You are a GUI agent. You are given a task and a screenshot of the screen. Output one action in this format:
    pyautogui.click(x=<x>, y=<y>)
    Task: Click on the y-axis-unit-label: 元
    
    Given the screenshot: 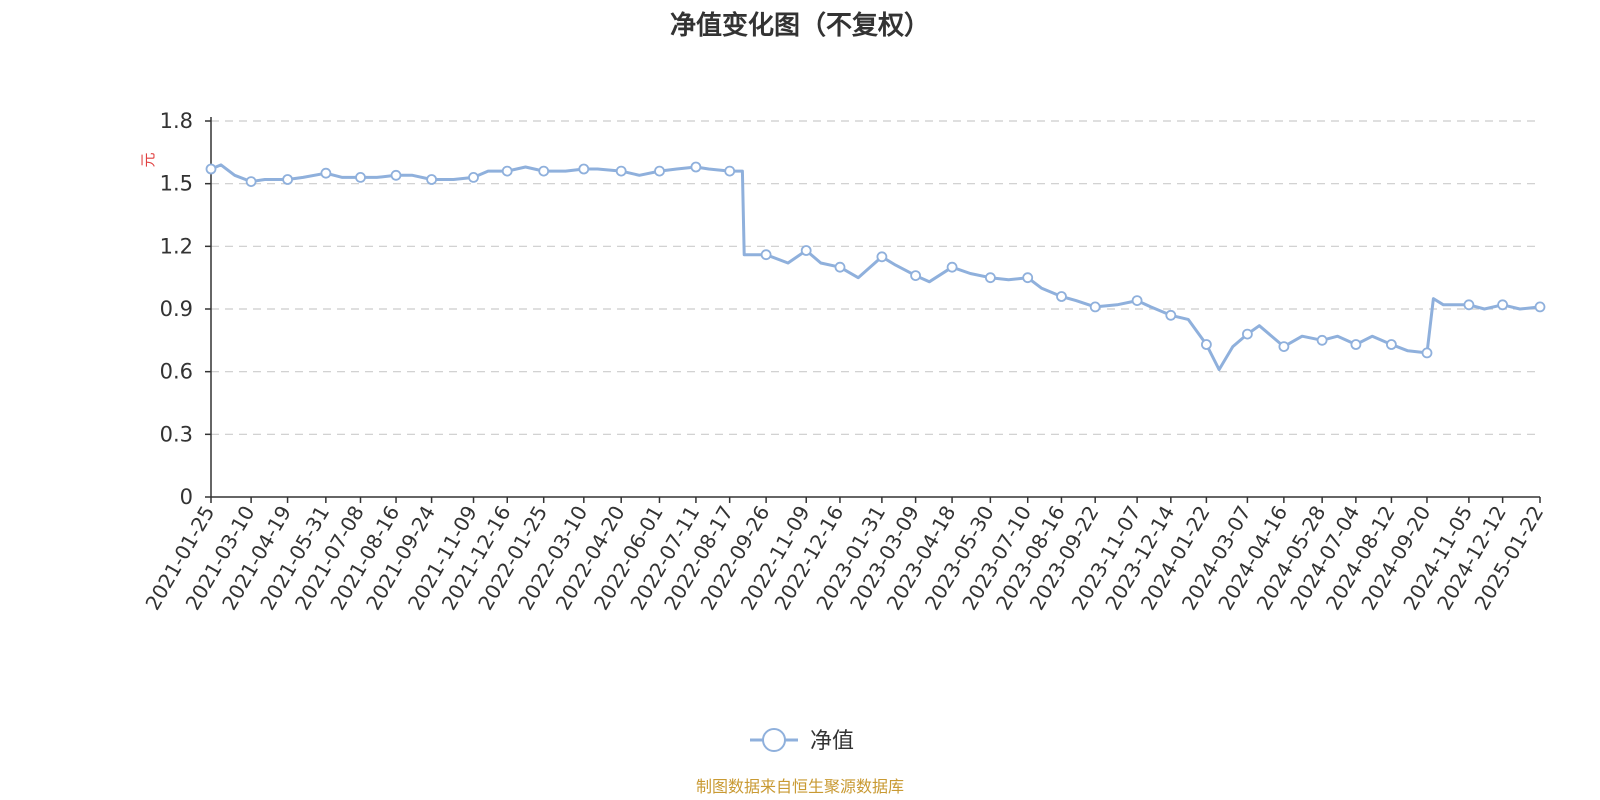 What is the action you would take?
    pyautogui.click(x=148, y=159)
    